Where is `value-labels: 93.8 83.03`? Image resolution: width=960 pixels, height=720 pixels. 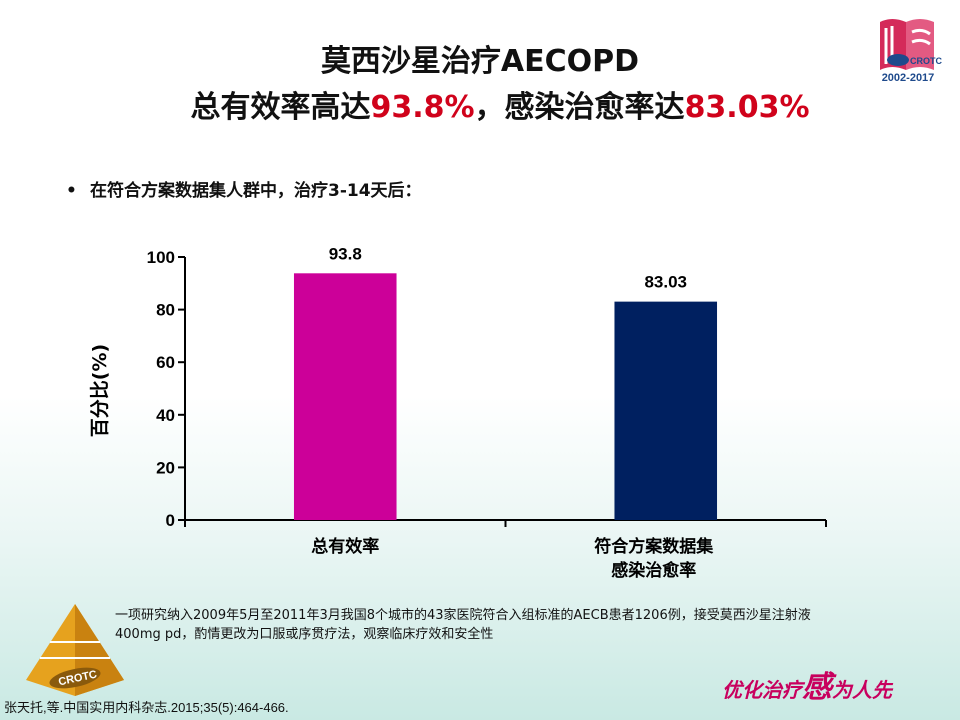
value-labels: 93.8 83.03 is located at coordinates (508, 267).